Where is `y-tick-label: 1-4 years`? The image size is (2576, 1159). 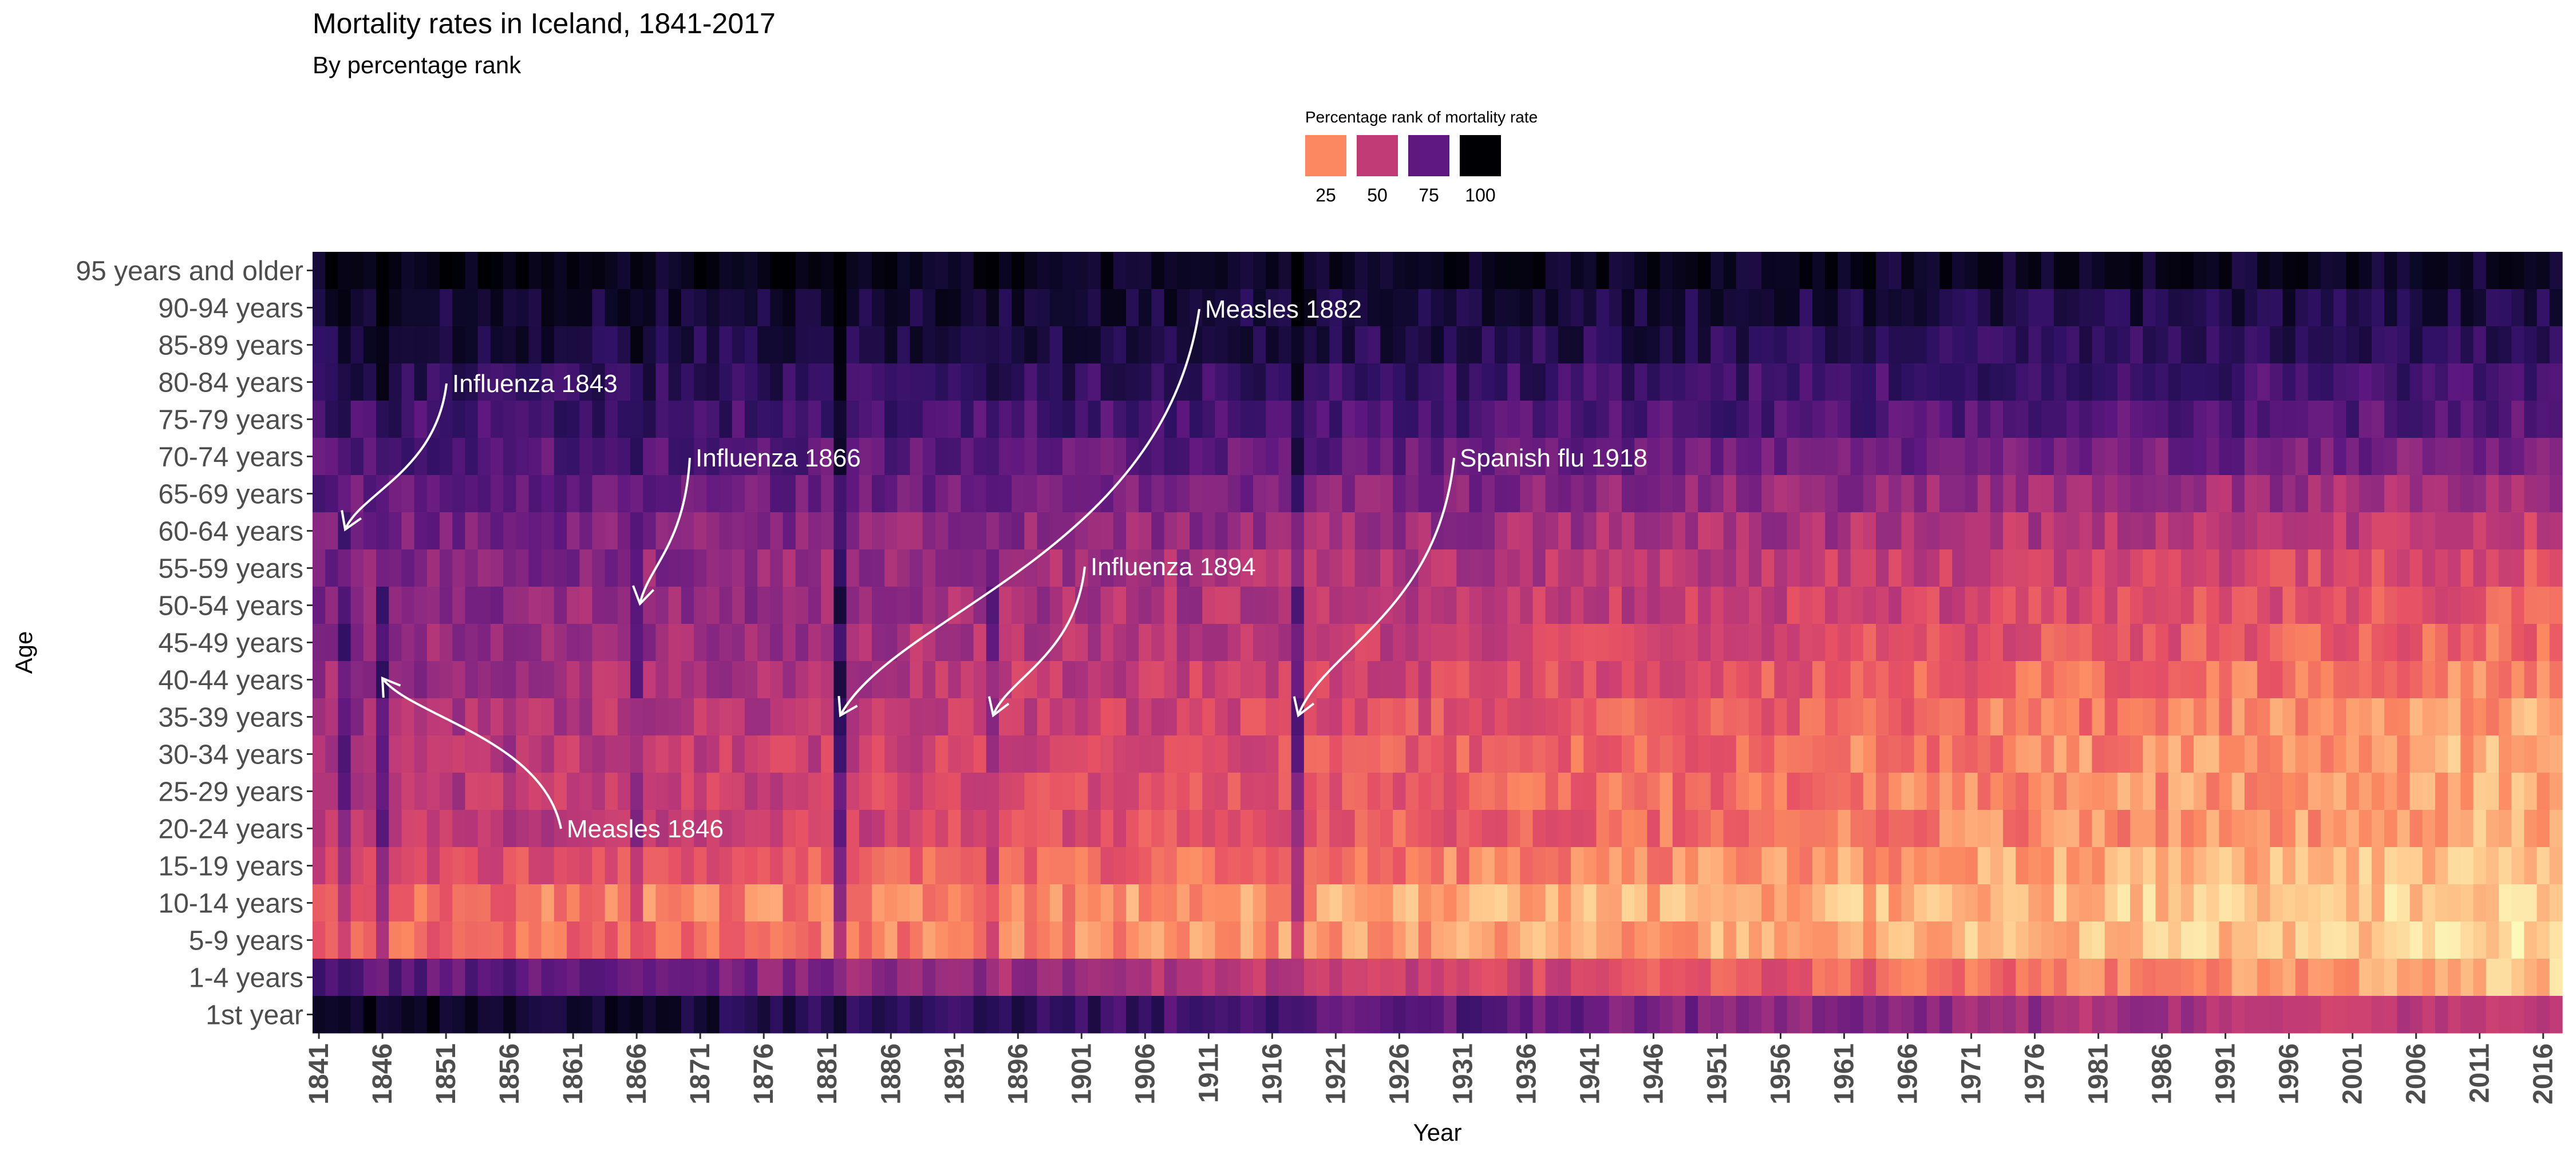 y-tick-label: 1-4 years is located at coordinates (246, 978).